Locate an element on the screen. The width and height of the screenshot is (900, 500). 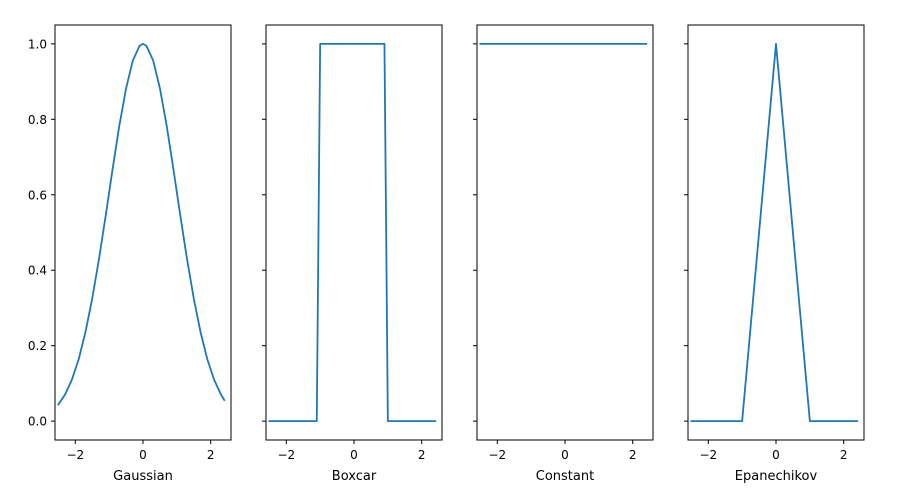
x-axis-label: Constant is located at coordinates (565, 476).